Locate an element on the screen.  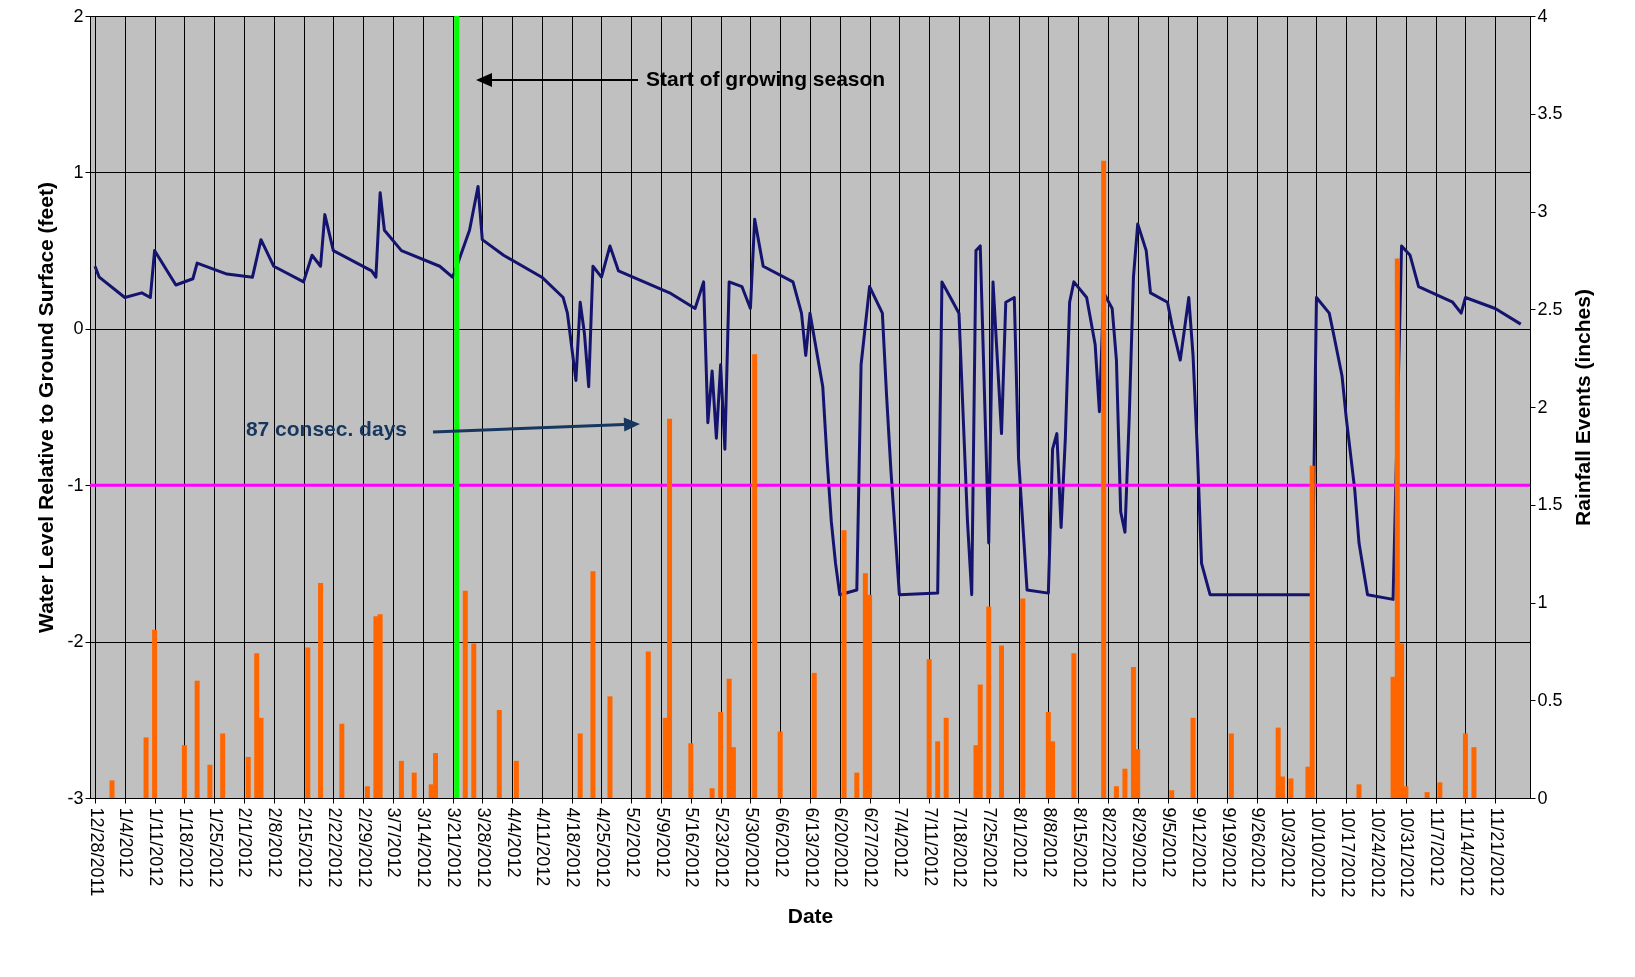
x-tick-label: 10/10/2012 is located at coordinates (1317, 852).